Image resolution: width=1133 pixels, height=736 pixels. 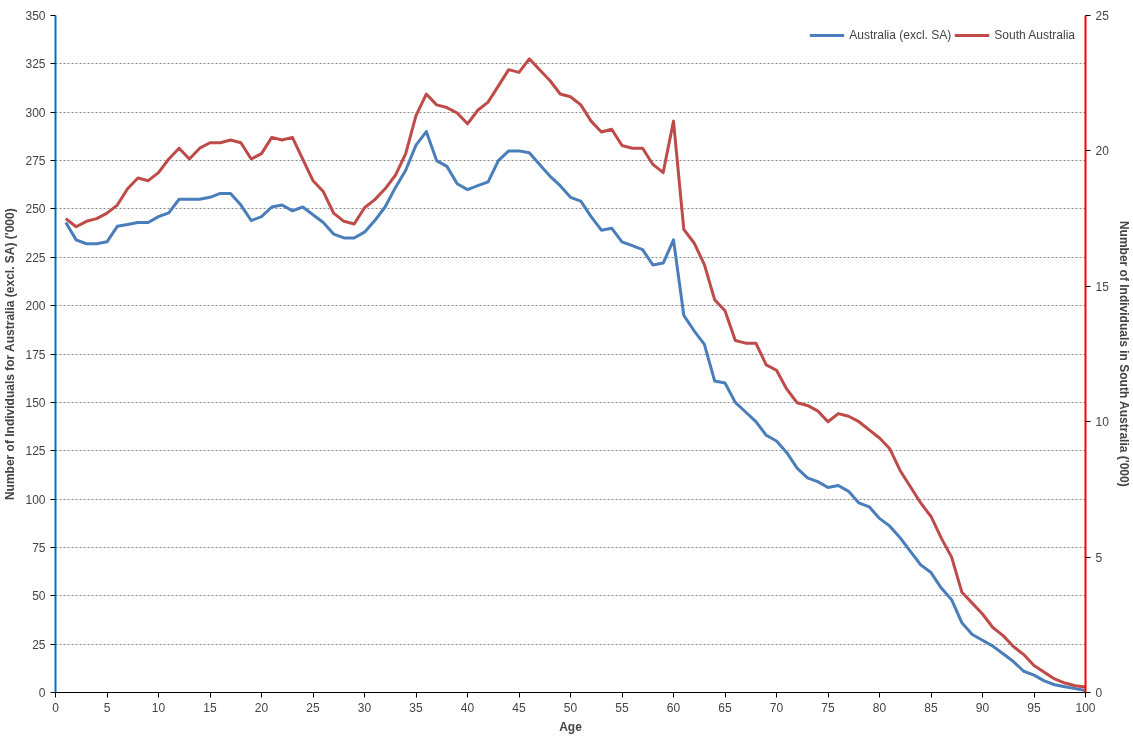 I want to click on y-tick-label: 125, so click(x=35, y=451).